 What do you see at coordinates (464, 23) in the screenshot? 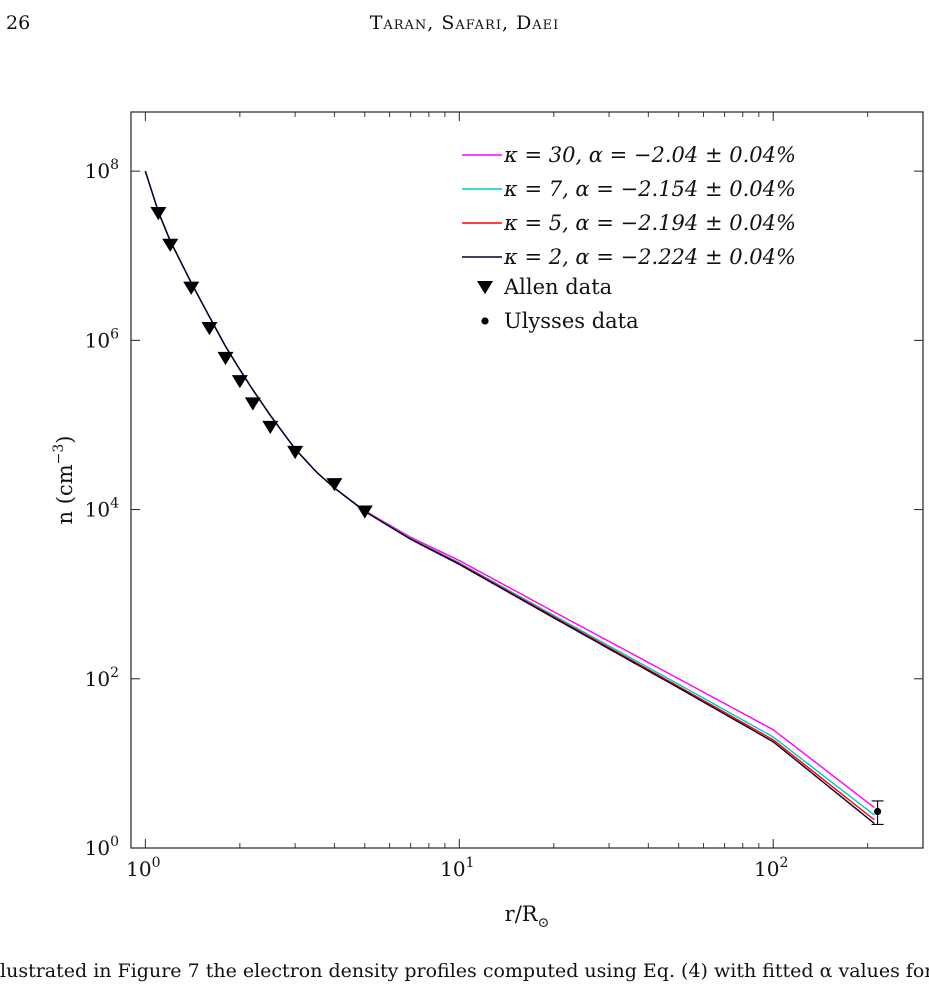
I see `running-header: Taran, Safari, Daei` at bounding box center [464, 23].